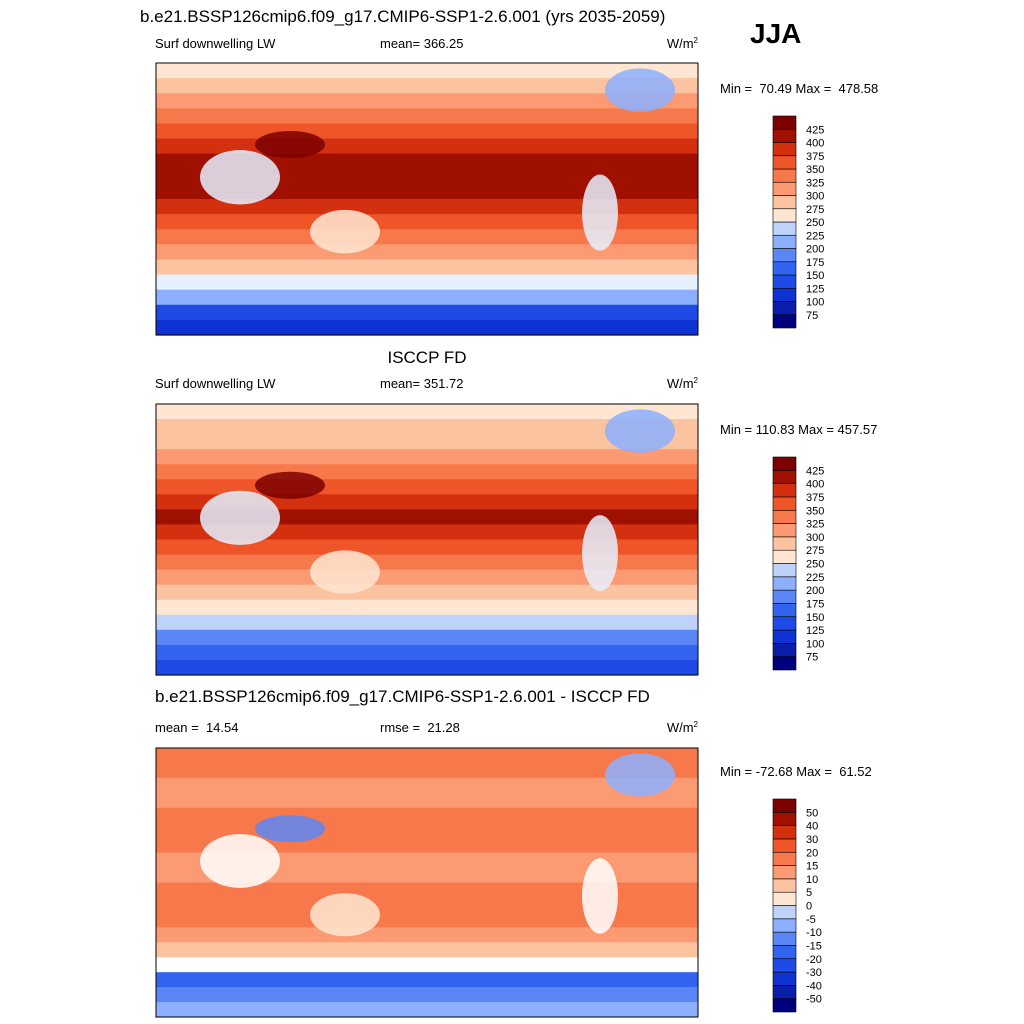  What do you see at coordinates (812, 840) in the screenshot?
I see `colorbar-label: 30` at bounding box center [812, 840].